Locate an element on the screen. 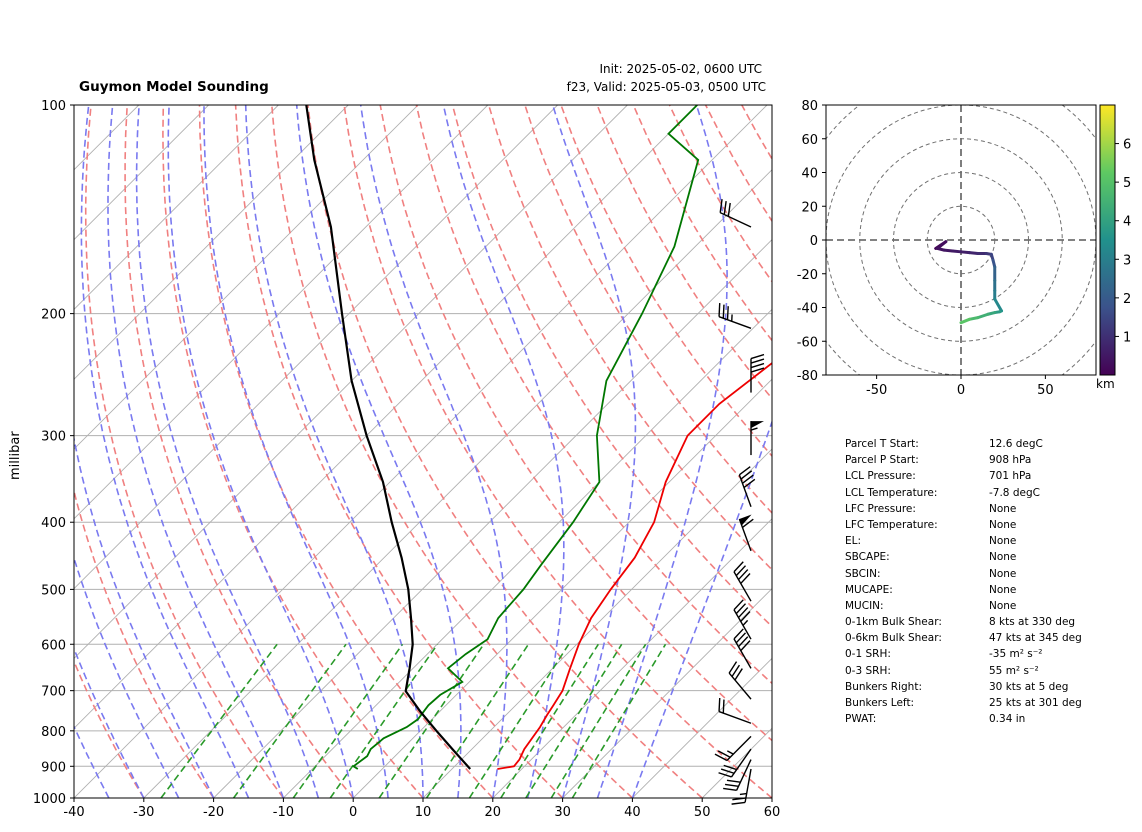 This screenshot has width=1142, height=832. stat-label: PWAT: is located at coordinates (861, 719).